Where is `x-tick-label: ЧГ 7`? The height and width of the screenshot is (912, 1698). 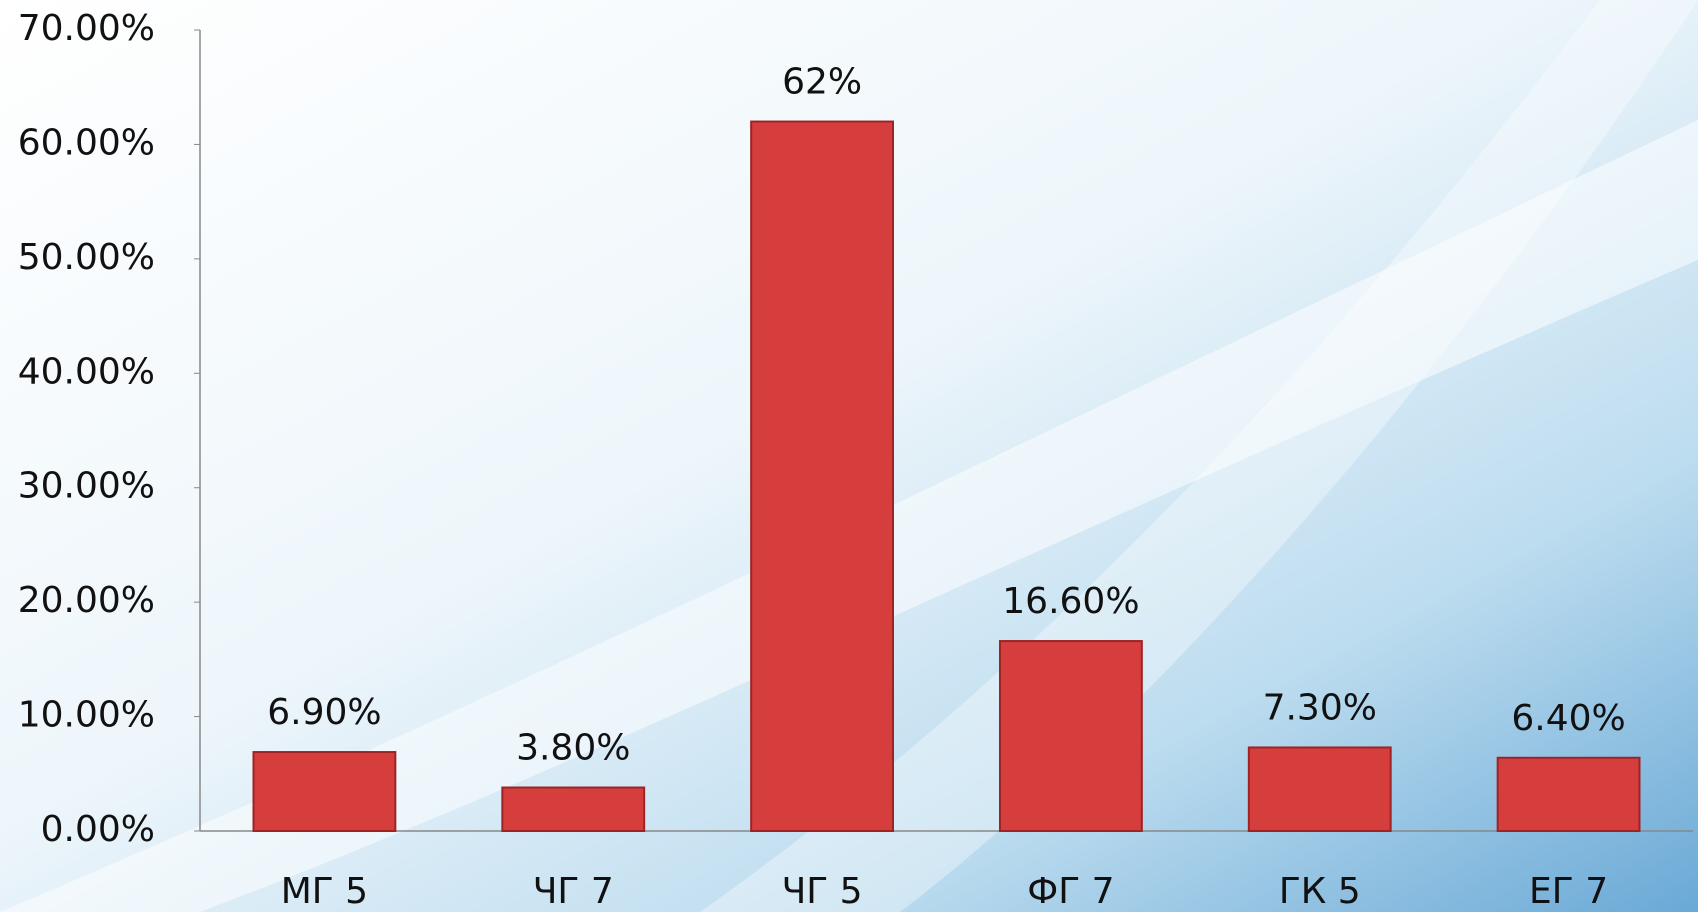 x-tick-label: ЧГ 7 is located at coordinates (573, 891).